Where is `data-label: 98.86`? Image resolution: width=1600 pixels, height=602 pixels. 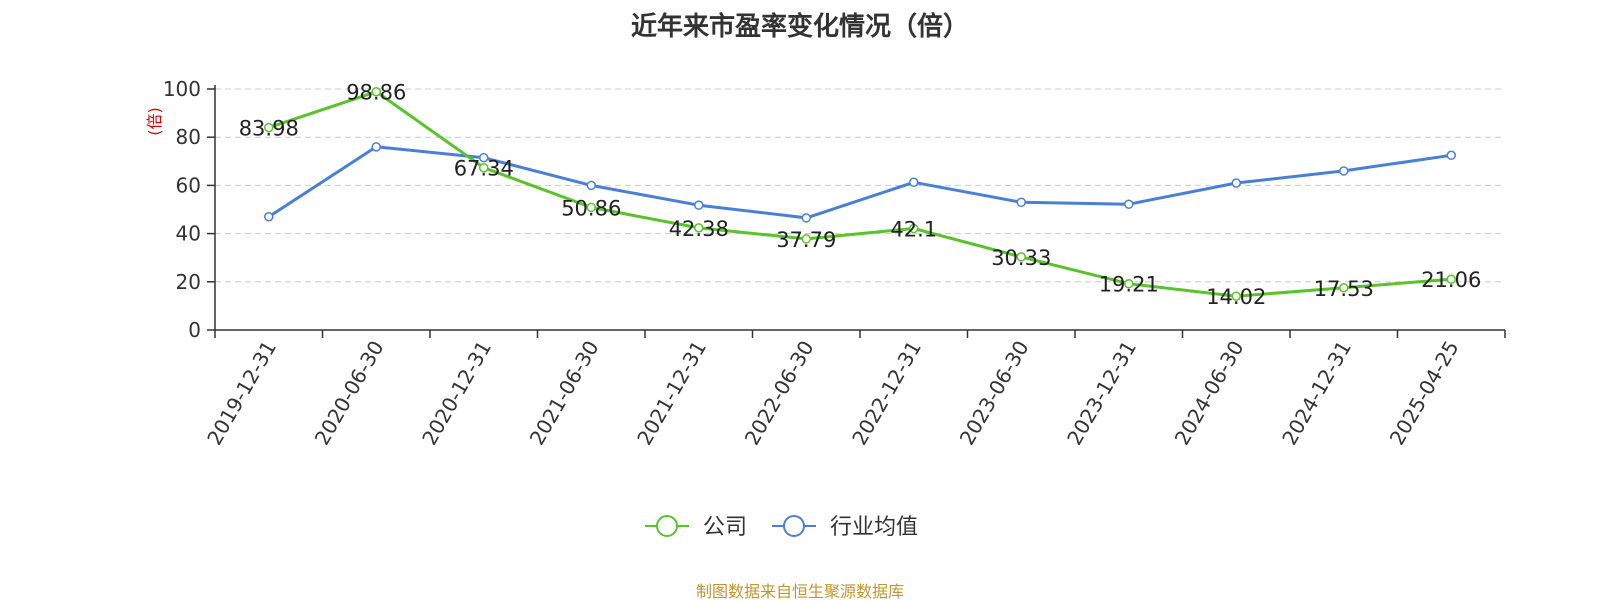
data-label: 98.86 is located at coordinates (376, 93).